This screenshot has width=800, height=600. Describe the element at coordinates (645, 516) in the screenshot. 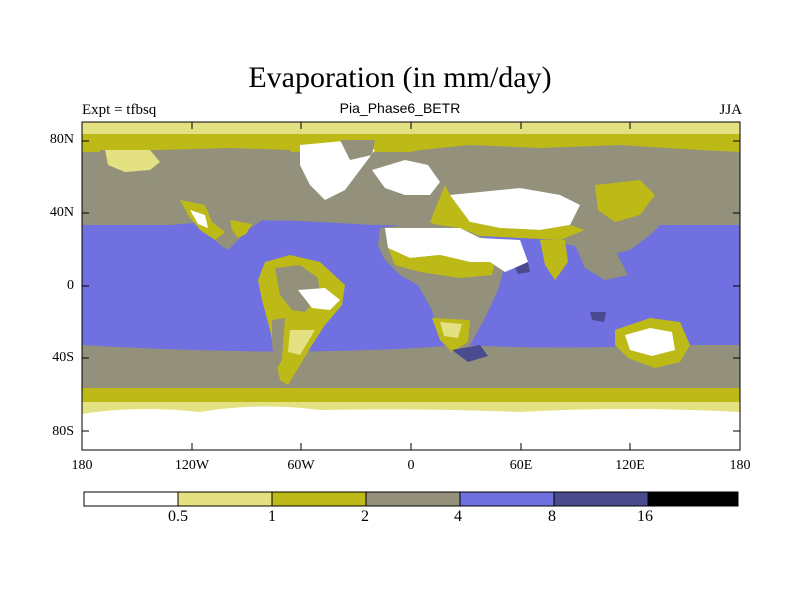

I see `colorbar-label: 16` at that location.